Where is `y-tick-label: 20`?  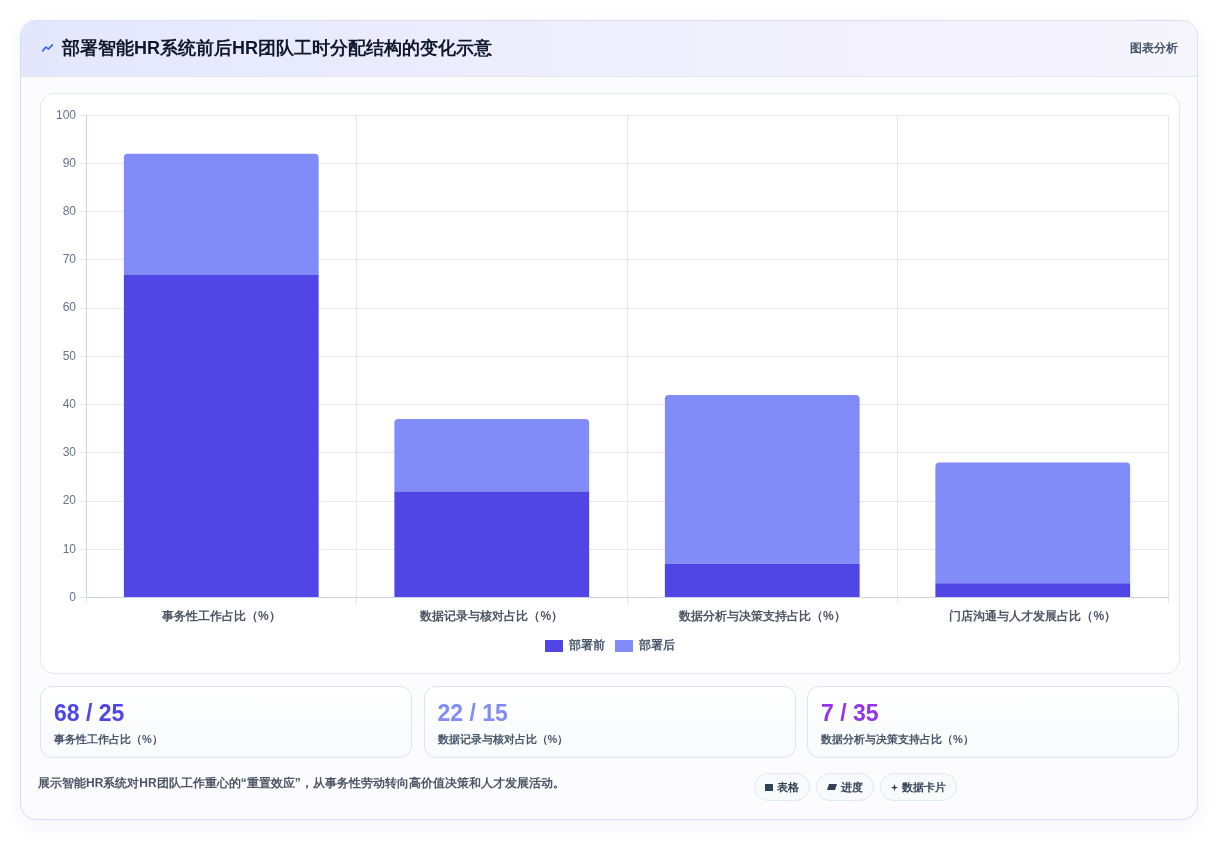 y-tick-label: 20 is located at coordinates (69, 500).